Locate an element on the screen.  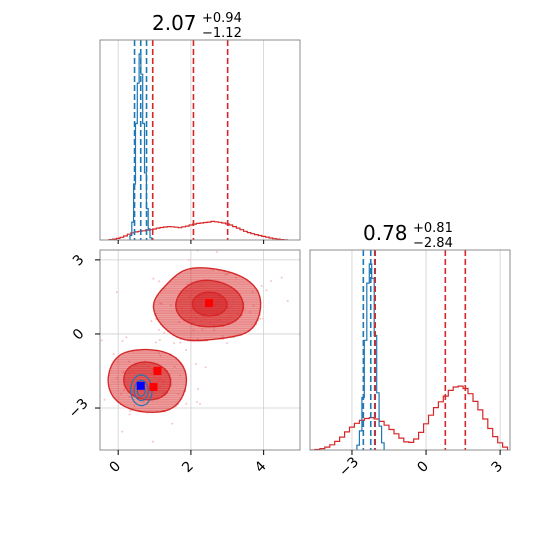
title-param1-value: 2.07 is located at coordinates (174, 23).